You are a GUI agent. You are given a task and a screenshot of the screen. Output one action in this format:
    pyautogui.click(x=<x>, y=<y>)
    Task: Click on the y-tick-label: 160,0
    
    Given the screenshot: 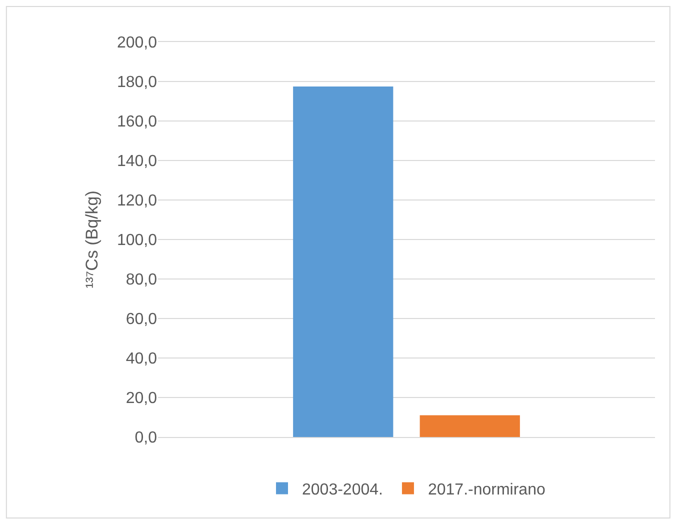 What is the action you would take?
    pyautogui.click(x=137, y=122)
    